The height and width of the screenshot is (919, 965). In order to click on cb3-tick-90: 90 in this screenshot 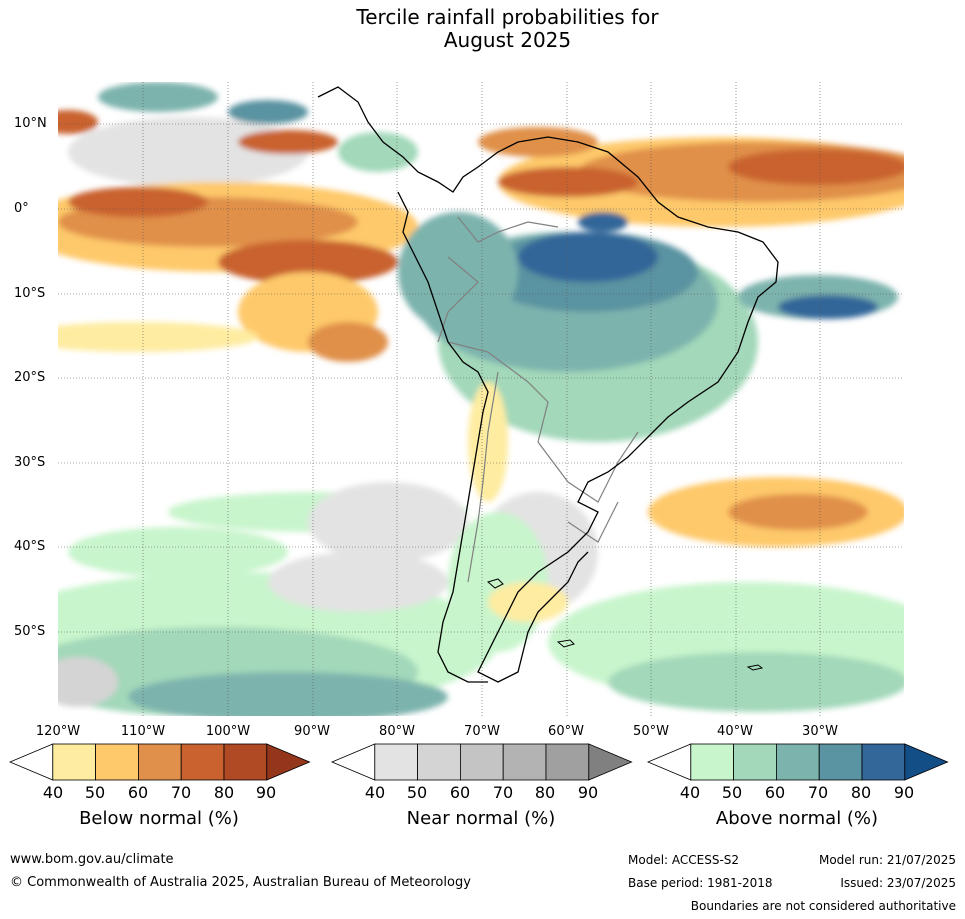, I will do `click(904, 792)`.